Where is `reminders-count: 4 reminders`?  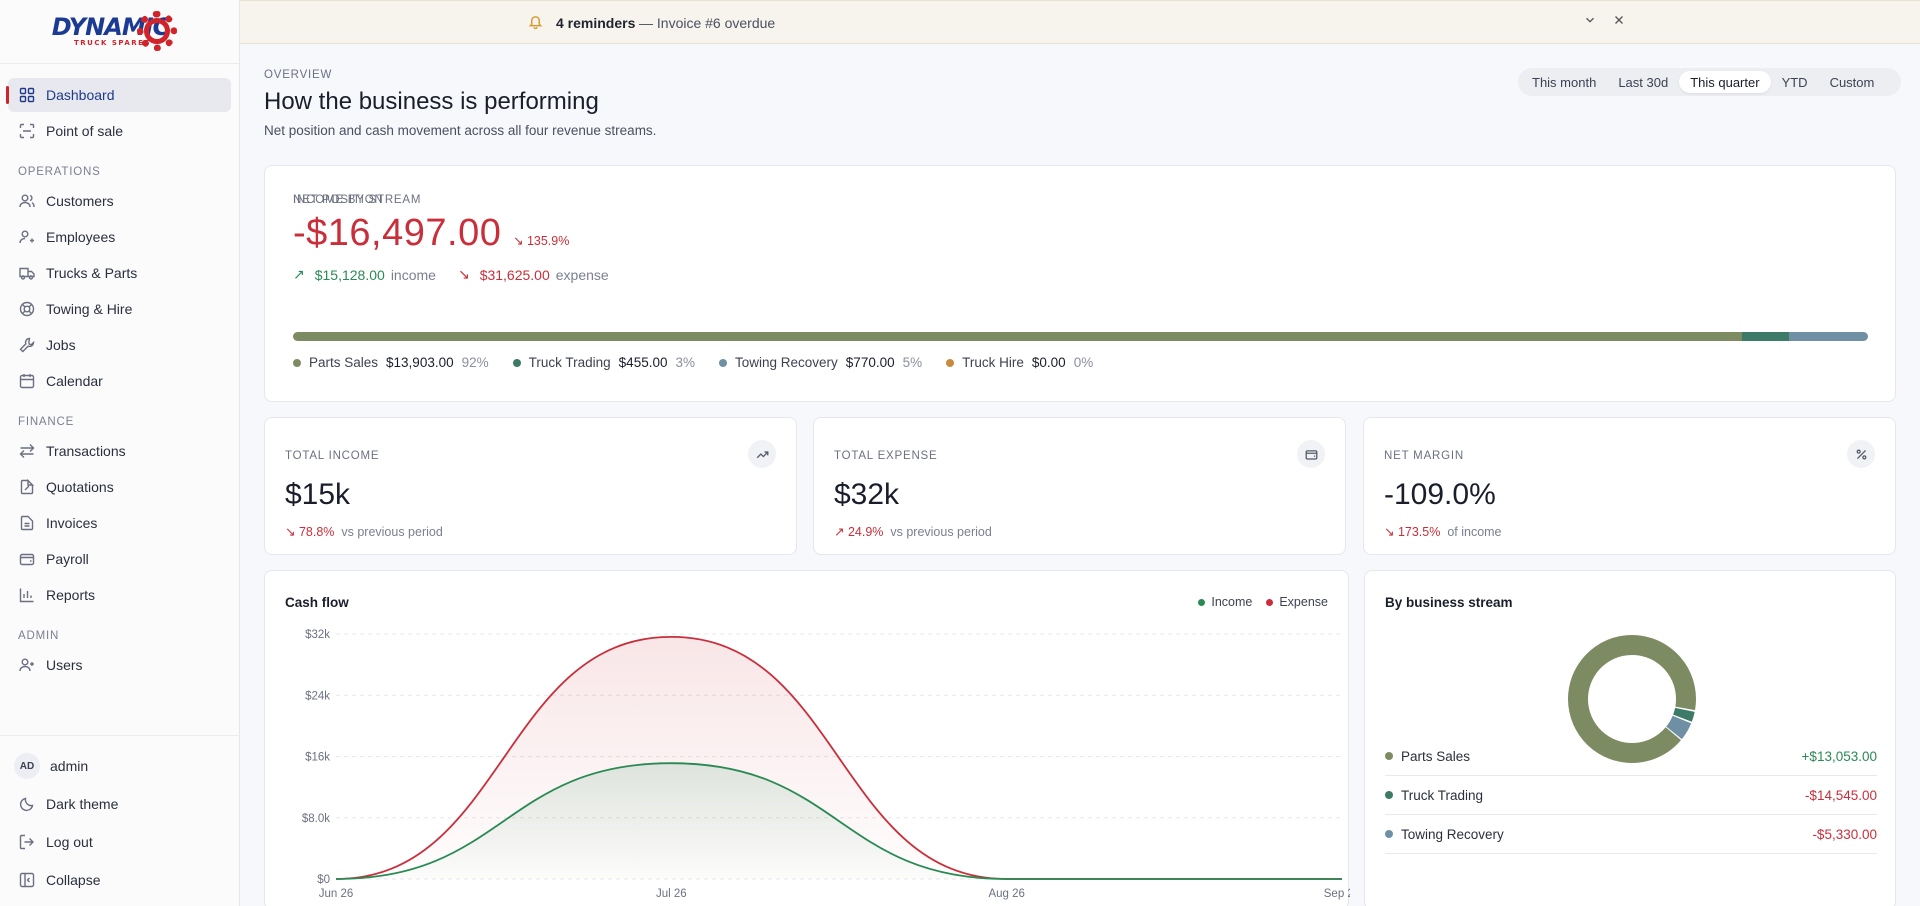
reminders-count: 4 reminders is located at coordinates (596, 23).